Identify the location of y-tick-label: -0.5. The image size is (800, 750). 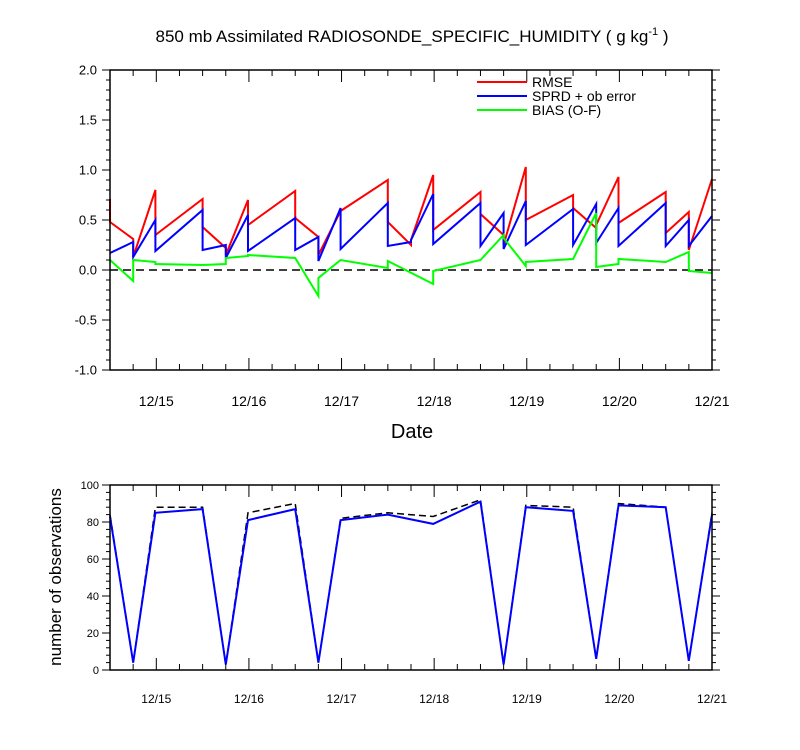
(86, 320).